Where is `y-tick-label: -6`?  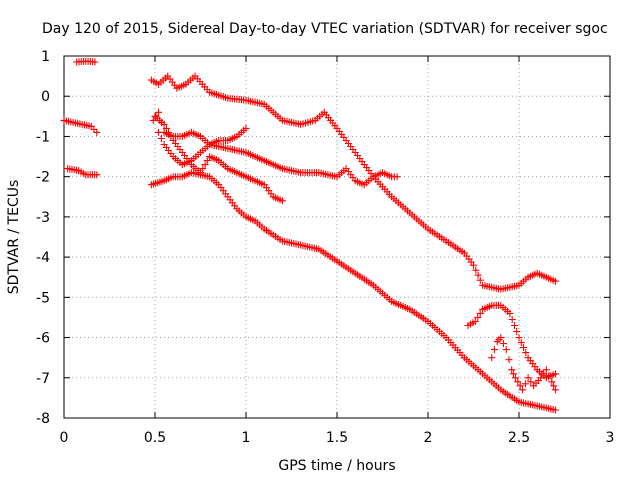
y-tick-label: -6 is located at coordinates (43, 339).